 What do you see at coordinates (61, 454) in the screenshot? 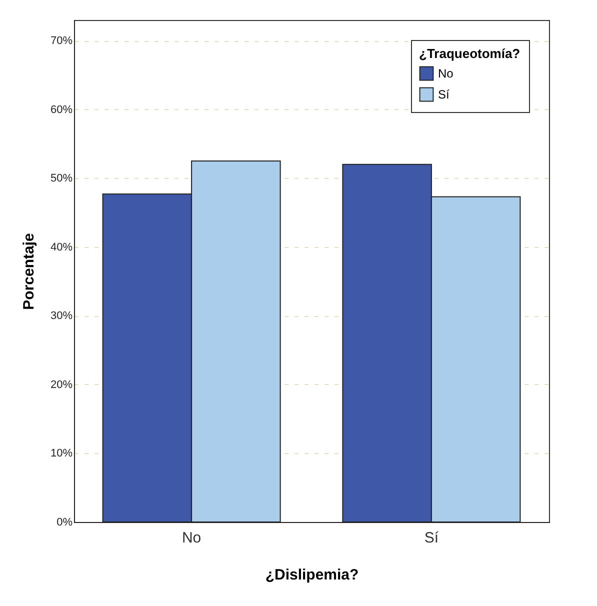
I see `y-tick-label: 10%` at bounding box center [61, 454].